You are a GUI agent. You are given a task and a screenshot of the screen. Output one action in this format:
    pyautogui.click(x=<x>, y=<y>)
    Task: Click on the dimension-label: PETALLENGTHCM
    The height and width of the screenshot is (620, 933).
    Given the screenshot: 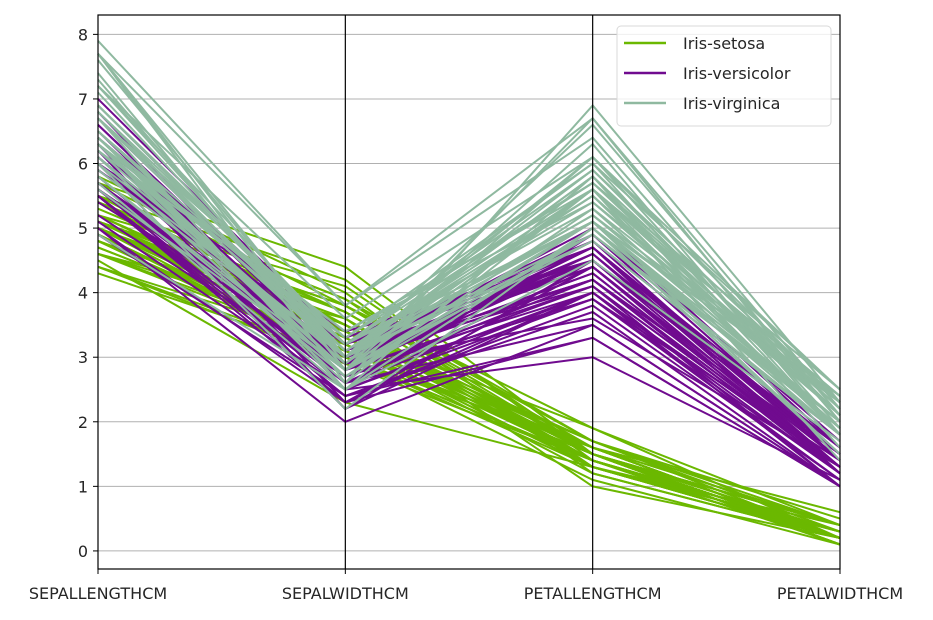 What is the action you would take?
    pyautogui.click(x=593, y=593)
    